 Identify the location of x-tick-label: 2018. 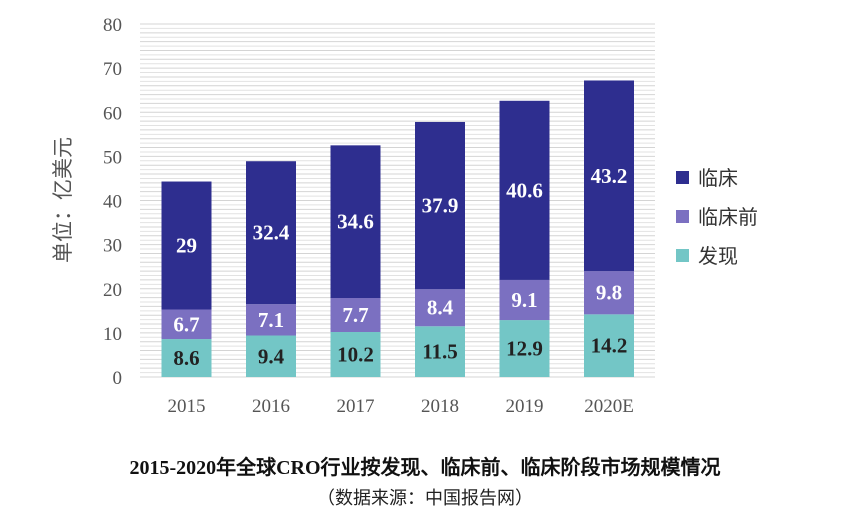
(440, 406).